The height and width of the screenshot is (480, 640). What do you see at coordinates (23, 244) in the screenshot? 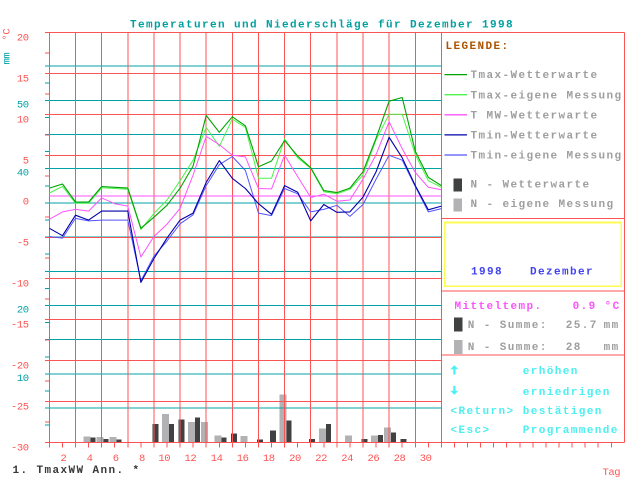
I see `svg-text: -5` at bounding box center [23, 244].